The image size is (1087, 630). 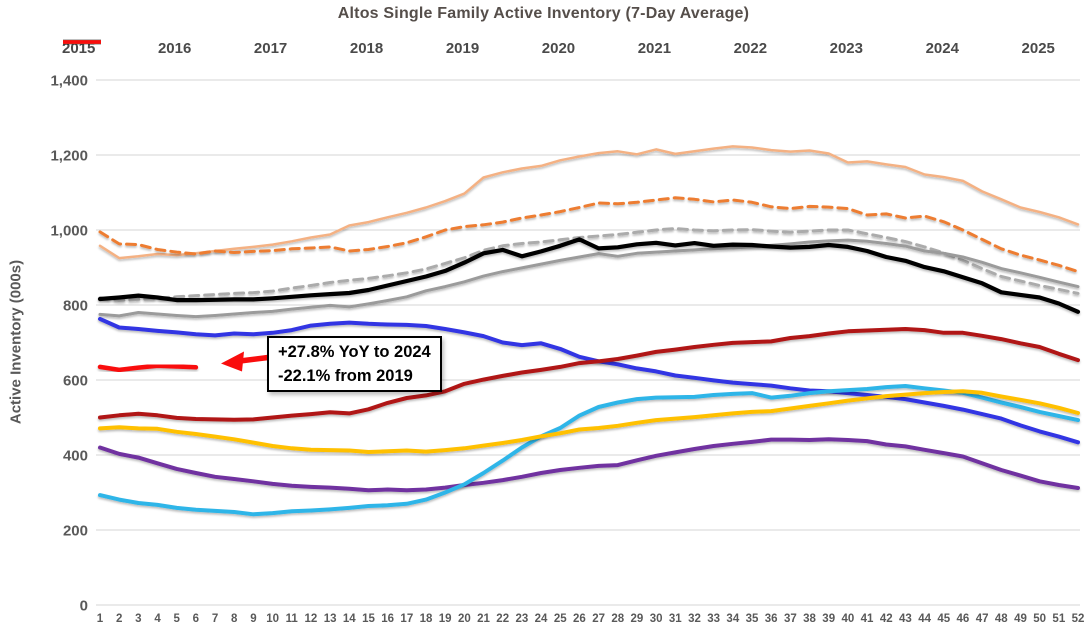 What do you see at coordinates (84, 606) in the screenshot?
I see `y-tick-label: 0` at bounding box center [84, 606].